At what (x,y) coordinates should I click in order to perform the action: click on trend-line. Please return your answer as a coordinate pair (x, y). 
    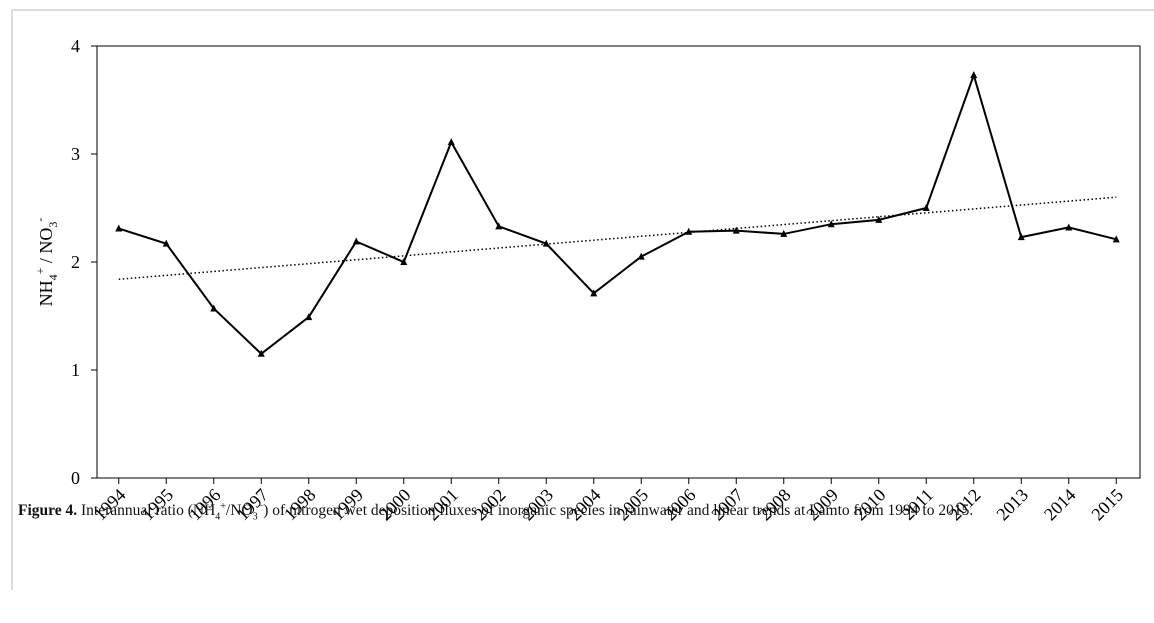
    Looking at the image, I should click on (617, 238).